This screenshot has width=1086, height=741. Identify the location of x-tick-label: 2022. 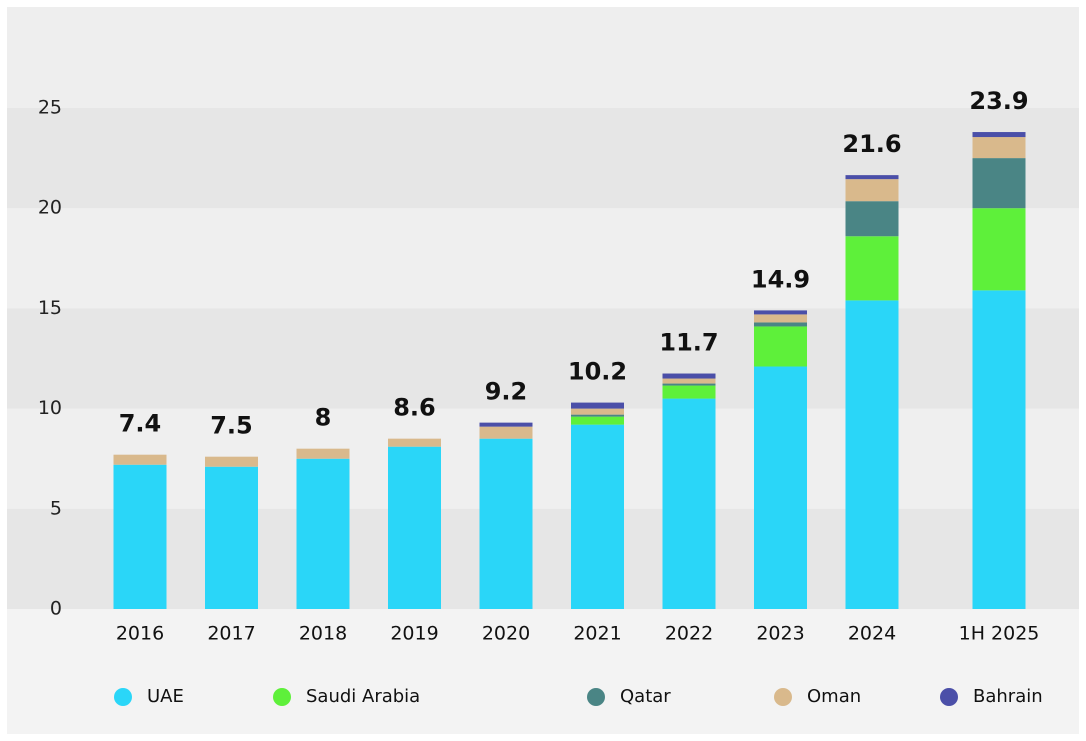
(689, 634).